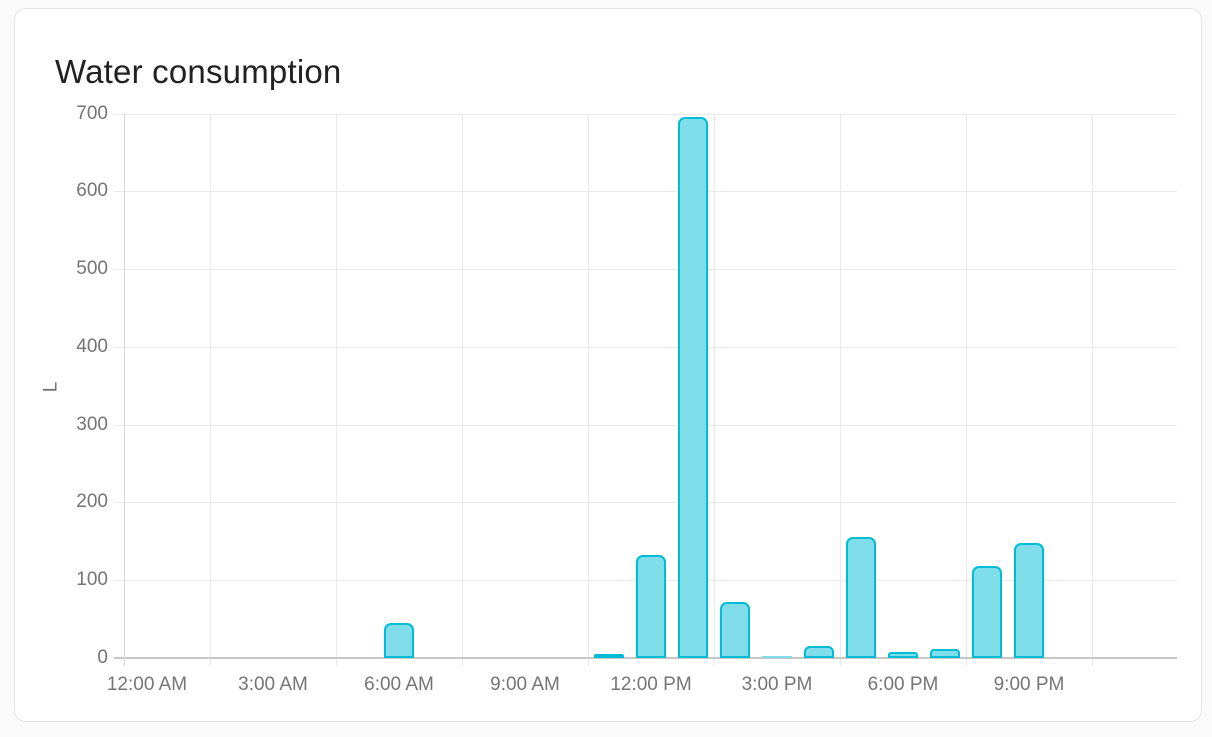  I want to click on bar-11-00-am, so click(609, 656).